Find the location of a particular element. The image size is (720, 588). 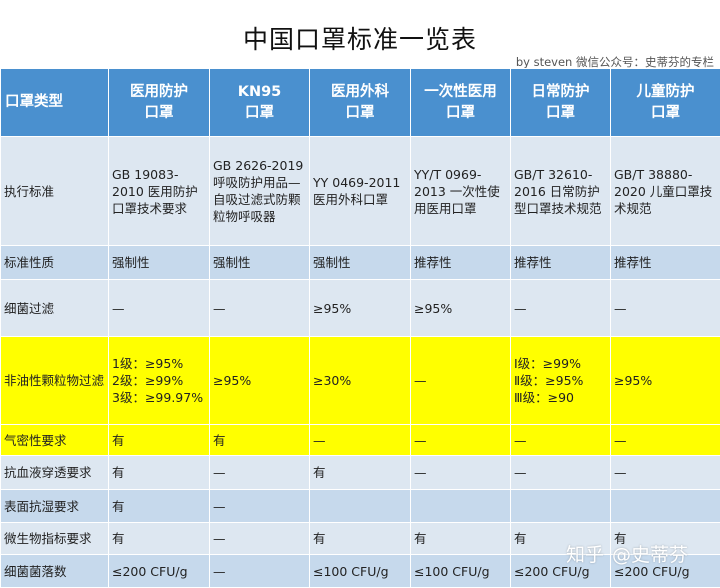

watermark-author: @史蒂芬 is located at coordinates (650, 555).